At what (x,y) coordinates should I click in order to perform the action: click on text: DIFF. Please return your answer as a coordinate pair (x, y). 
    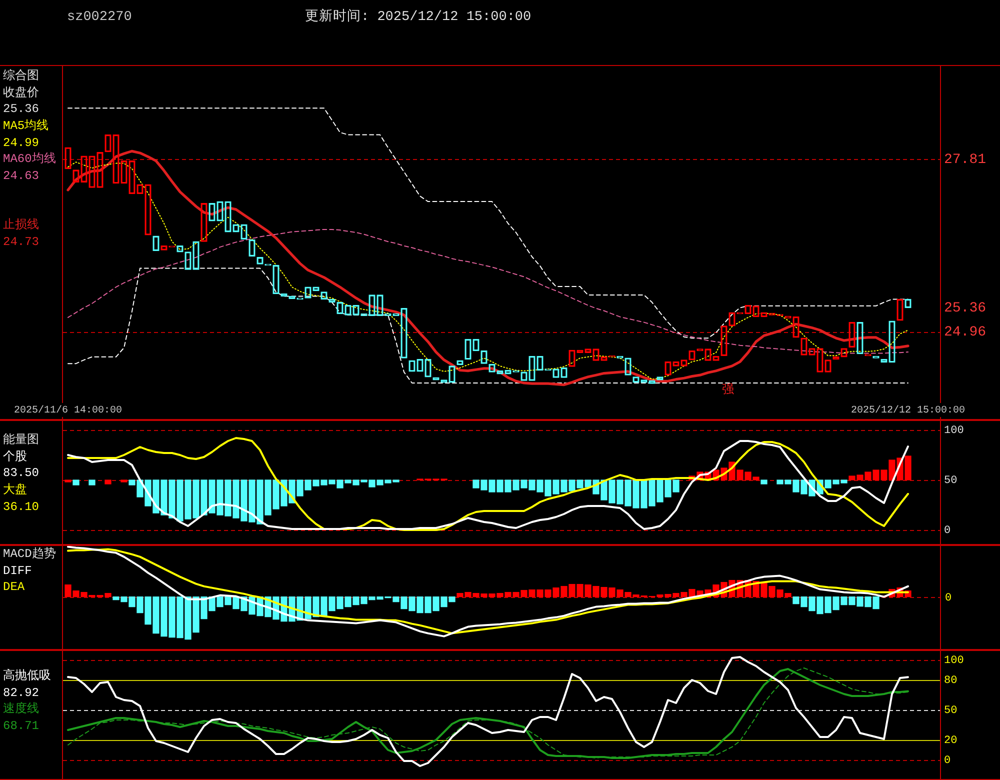
    Looking at the image, I should click on (18, 571).